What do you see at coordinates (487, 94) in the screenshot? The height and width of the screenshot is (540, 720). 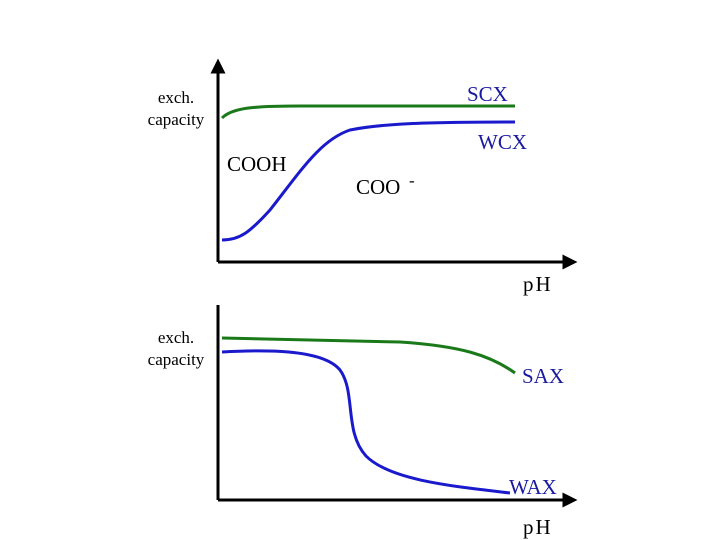 I see `curve-label: SCX` at bounding box center [487, 94].